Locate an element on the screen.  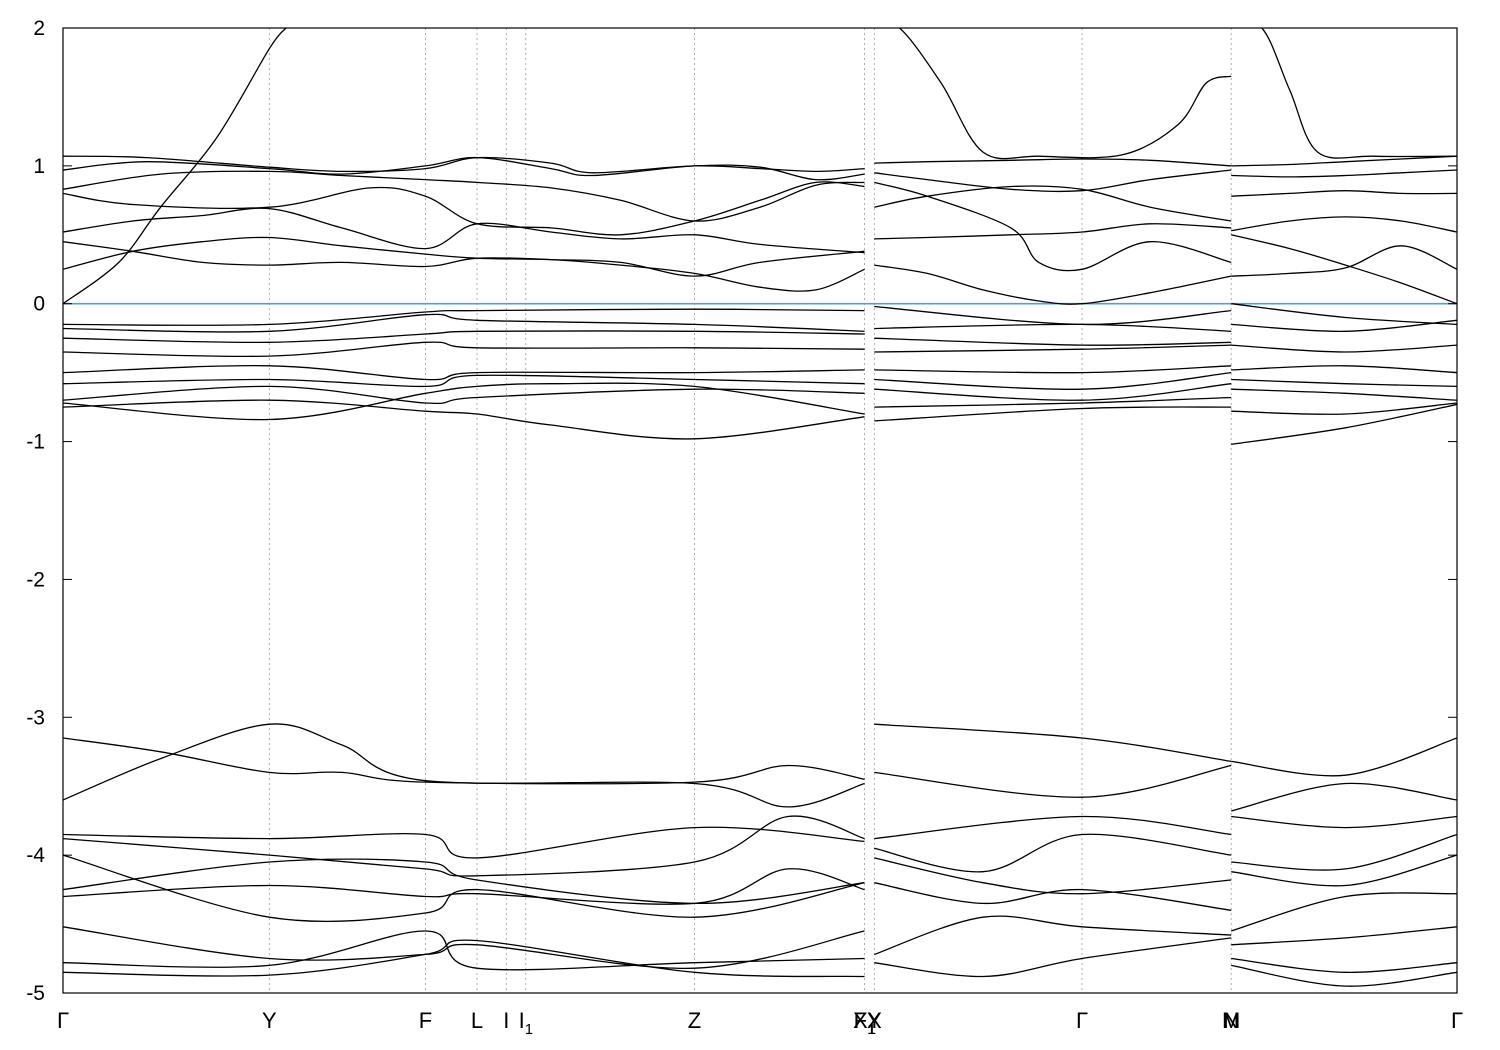
kpoint-label: N is located at coordinates (1231, 1020).